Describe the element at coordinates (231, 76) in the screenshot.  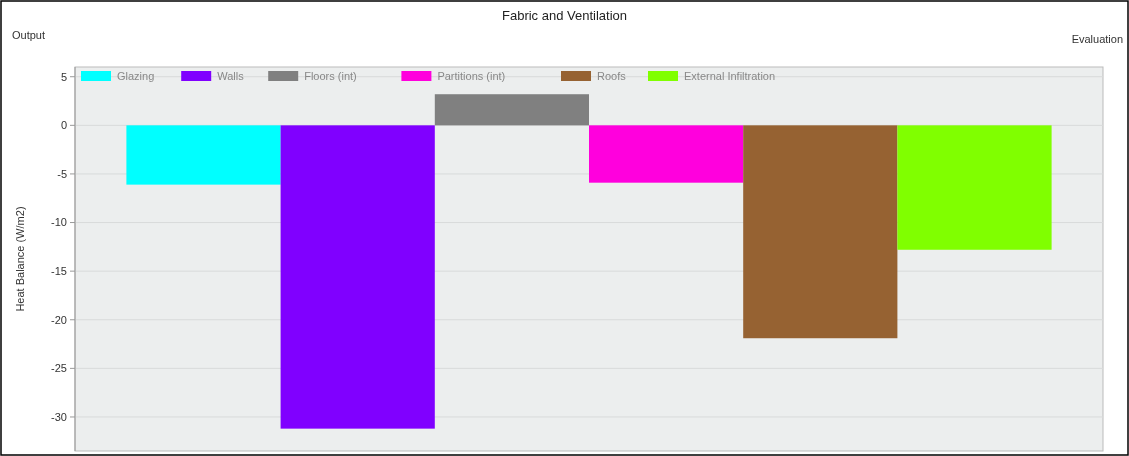
I see `legend-label: Walls` at that location.